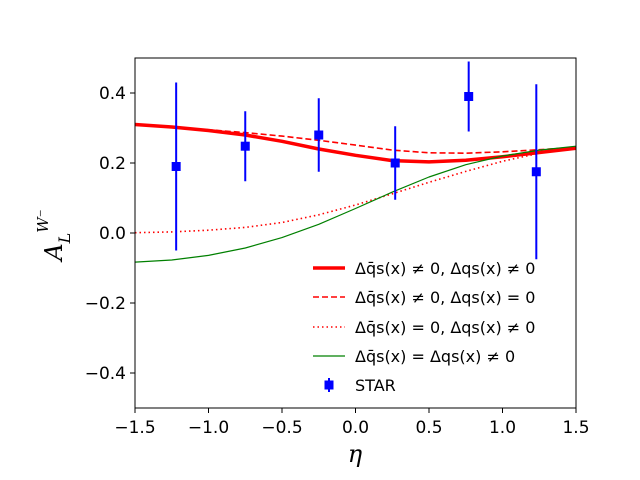 This screenshot has width=640, height=480. I want to click on y-tick-label: 0.2, so click(112, 164).